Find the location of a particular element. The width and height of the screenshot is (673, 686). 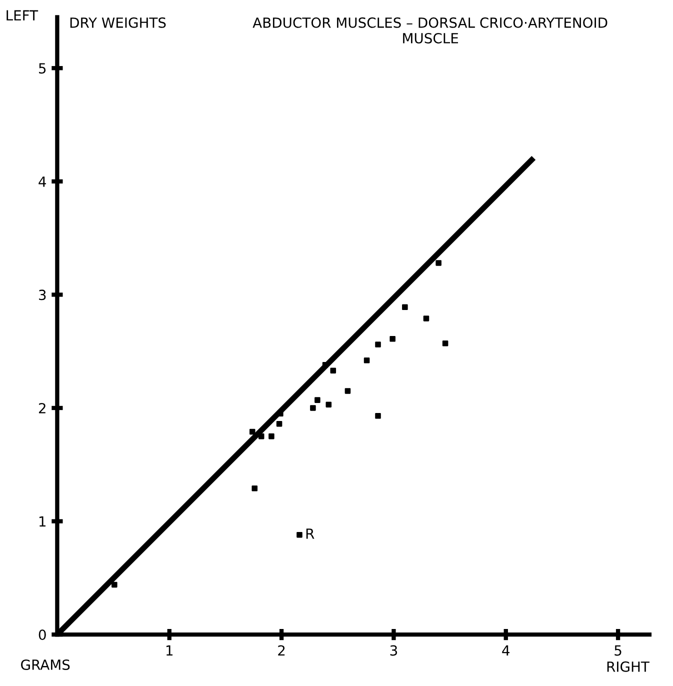

y-tick-label: 5 is located at coordinates (42, 68).